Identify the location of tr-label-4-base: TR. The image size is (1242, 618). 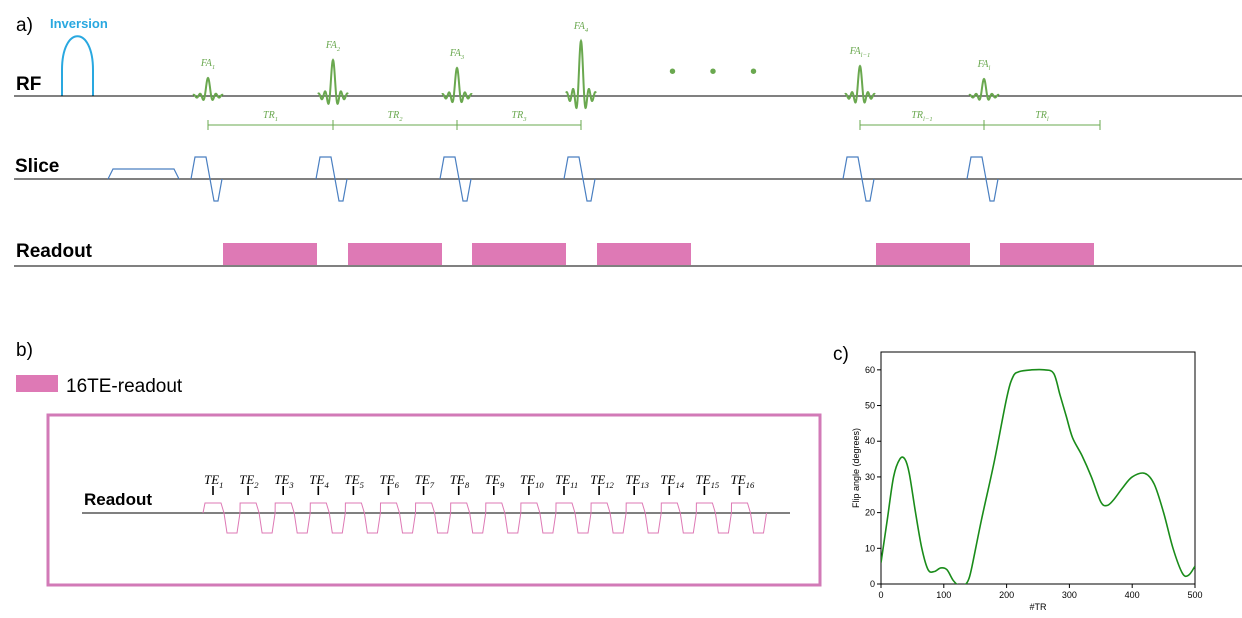
(917, 115).